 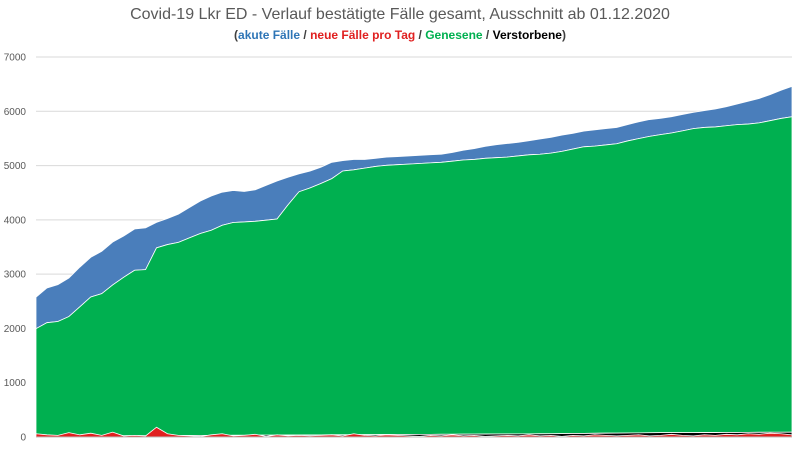 I want to click on subtitle-part: (, so click(x=236, y=35).